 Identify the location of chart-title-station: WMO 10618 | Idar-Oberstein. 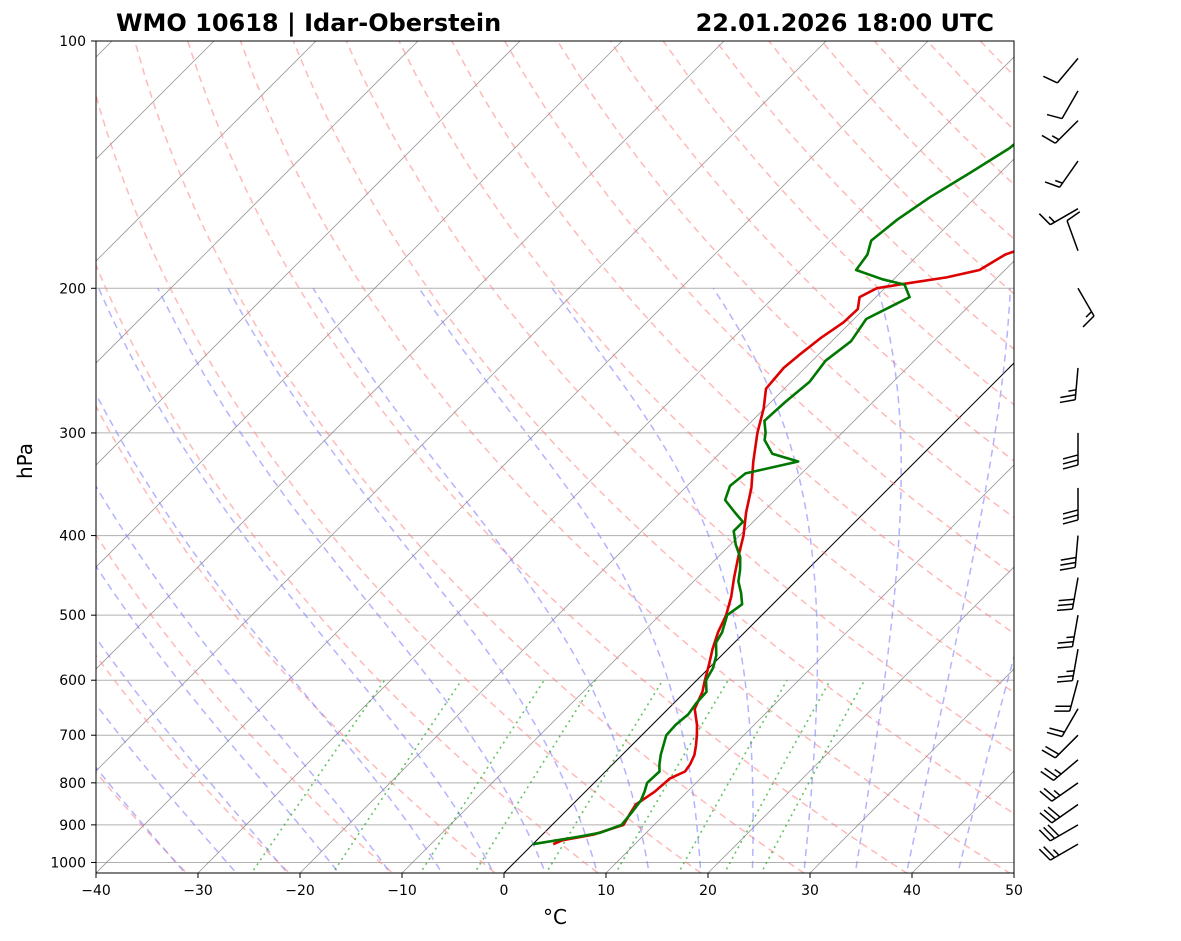
(308, 23).